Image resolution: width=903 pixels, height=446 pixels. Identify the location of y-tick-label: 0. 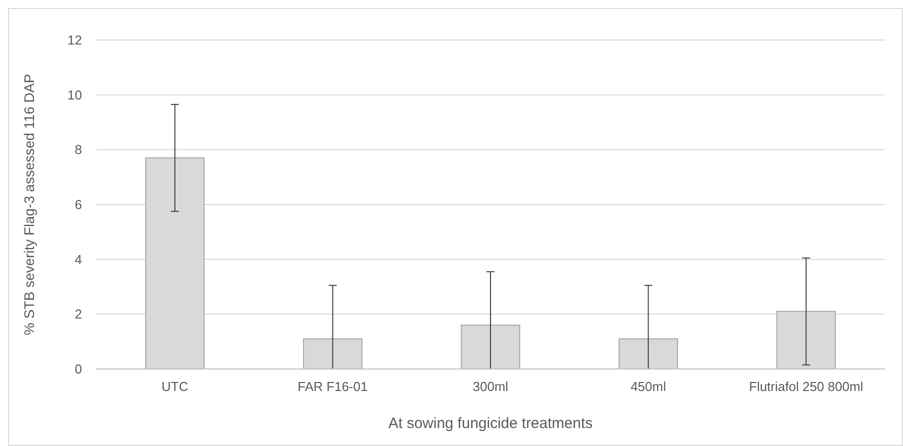
(78, 369).